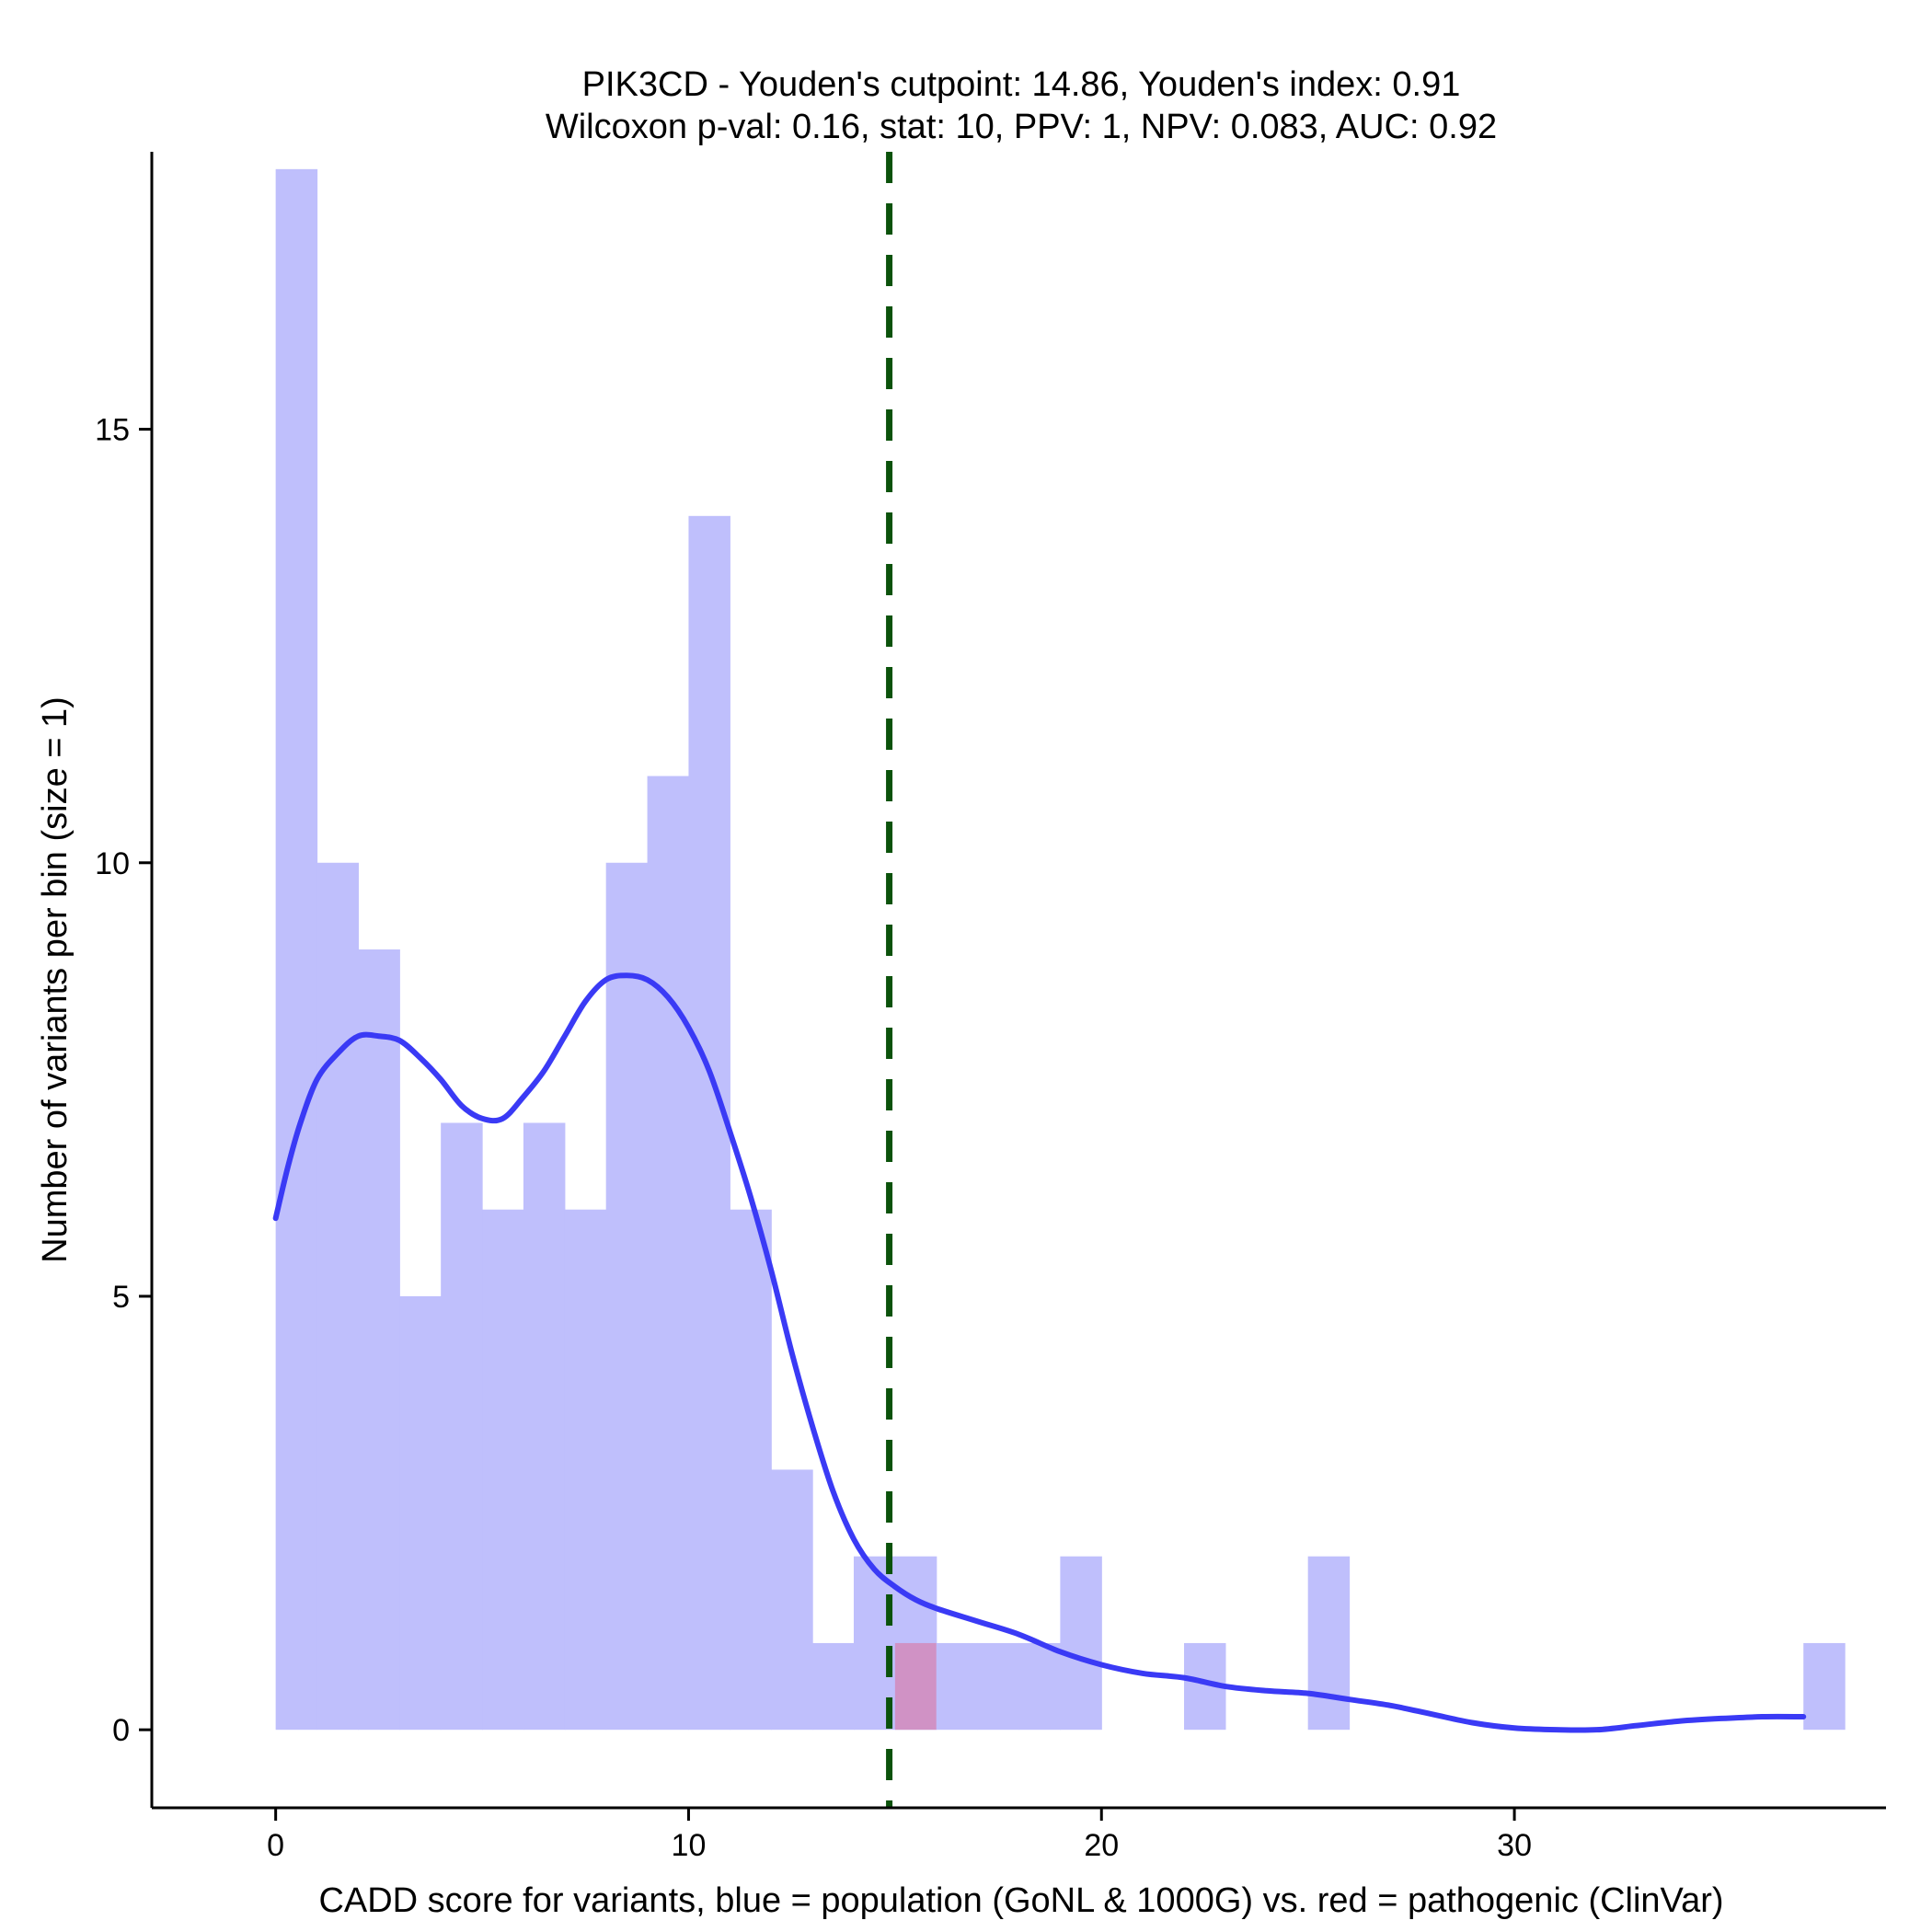 This screenshot has width=1932, height=1932. I want to click on y-axis-label: Number of variants per bin (size = 1), so click(55, 979).